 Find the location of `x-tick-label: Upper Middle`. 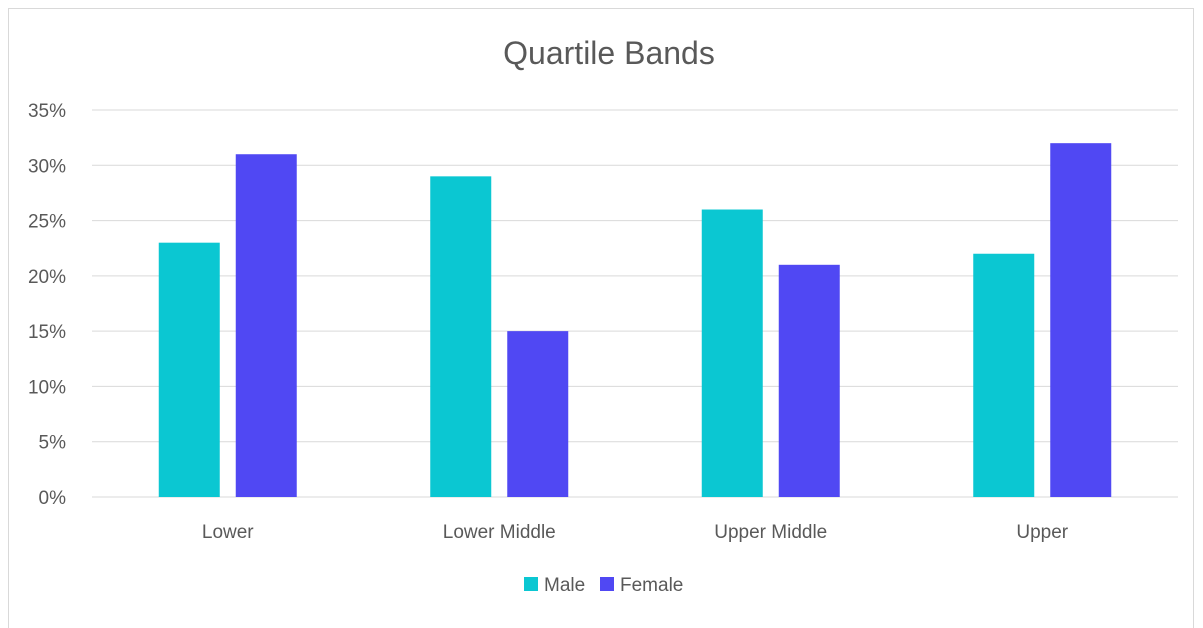

x-tick-label: Upper Middle is located at coordinates (770, 532).